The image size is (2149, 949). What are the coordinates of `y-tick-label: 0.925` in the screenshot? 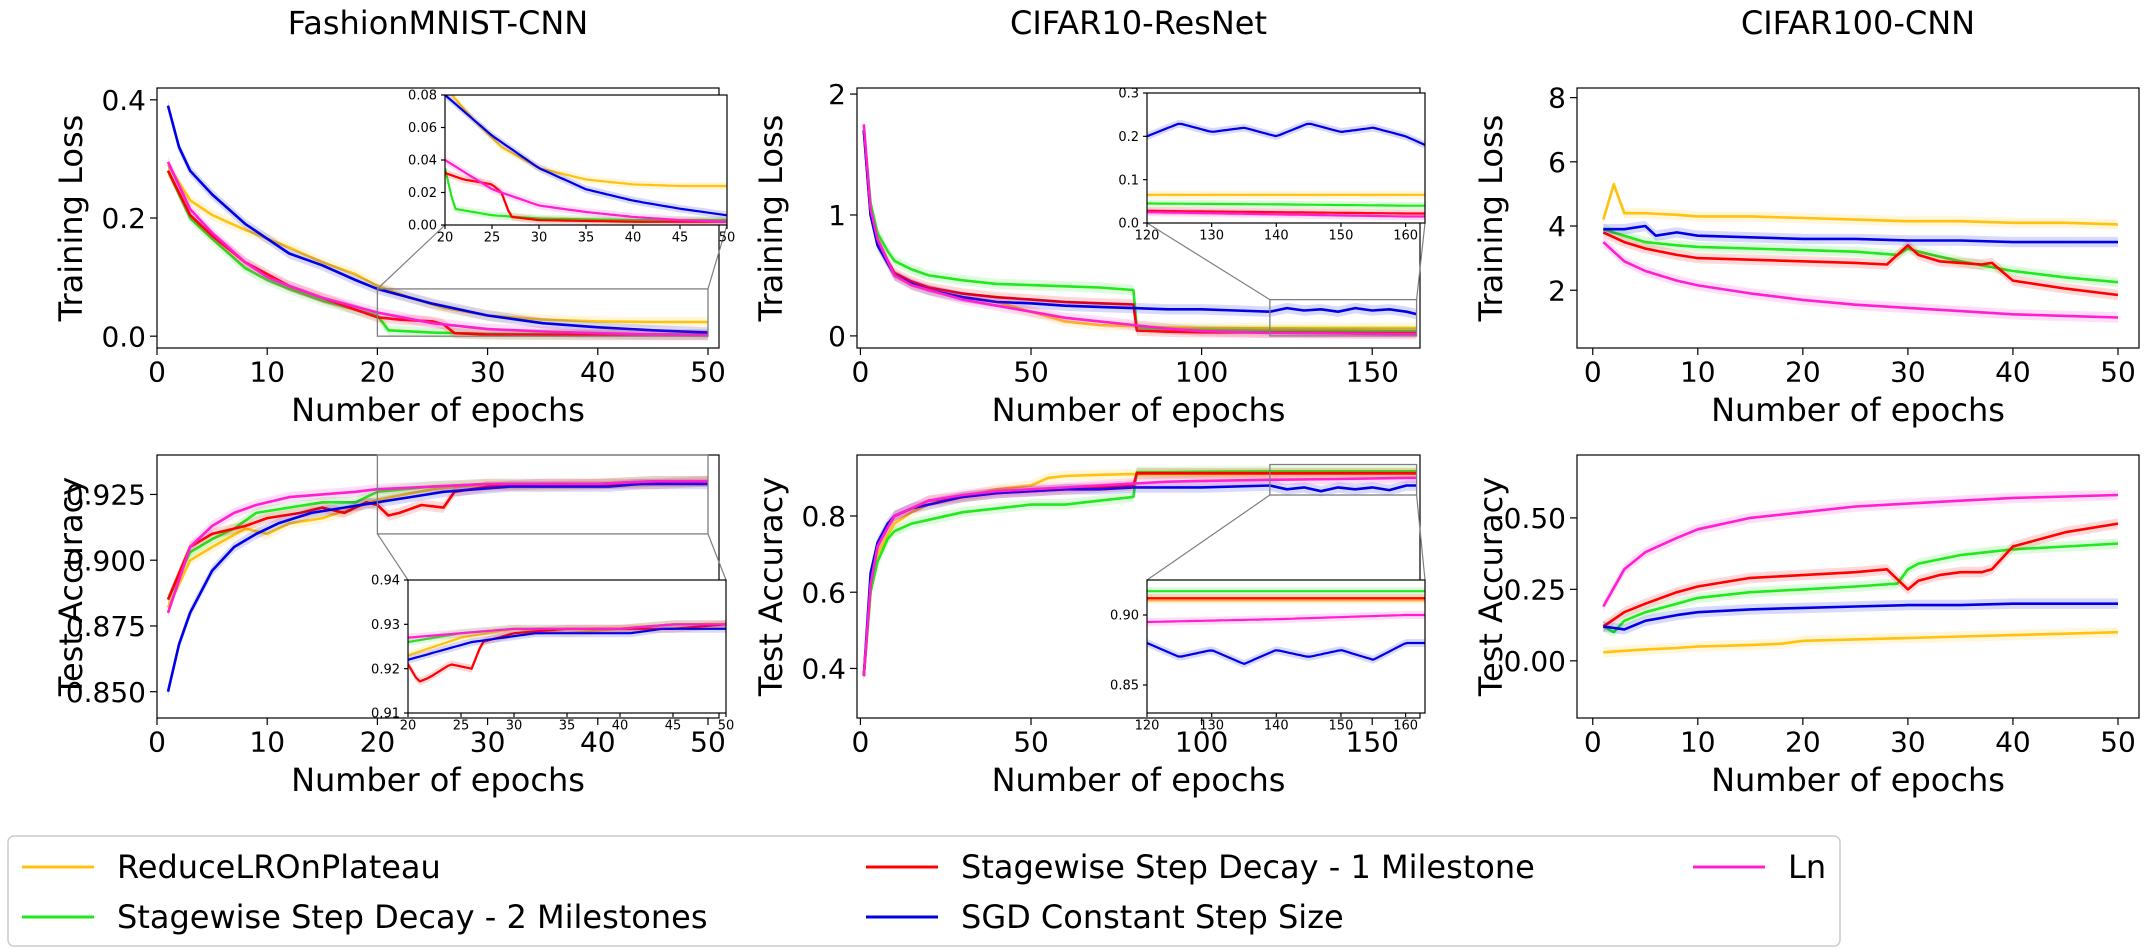 It's located at (106, 495).